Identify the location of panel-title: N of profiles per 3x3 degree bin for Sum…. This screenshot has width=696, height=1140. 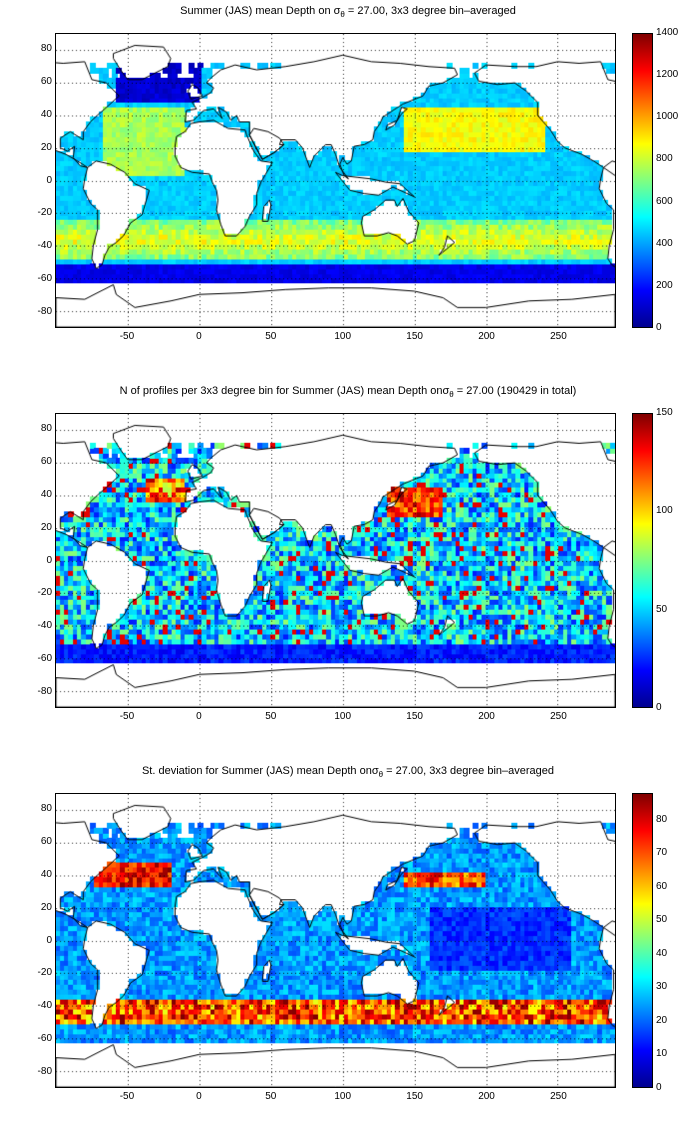
(348, 392).